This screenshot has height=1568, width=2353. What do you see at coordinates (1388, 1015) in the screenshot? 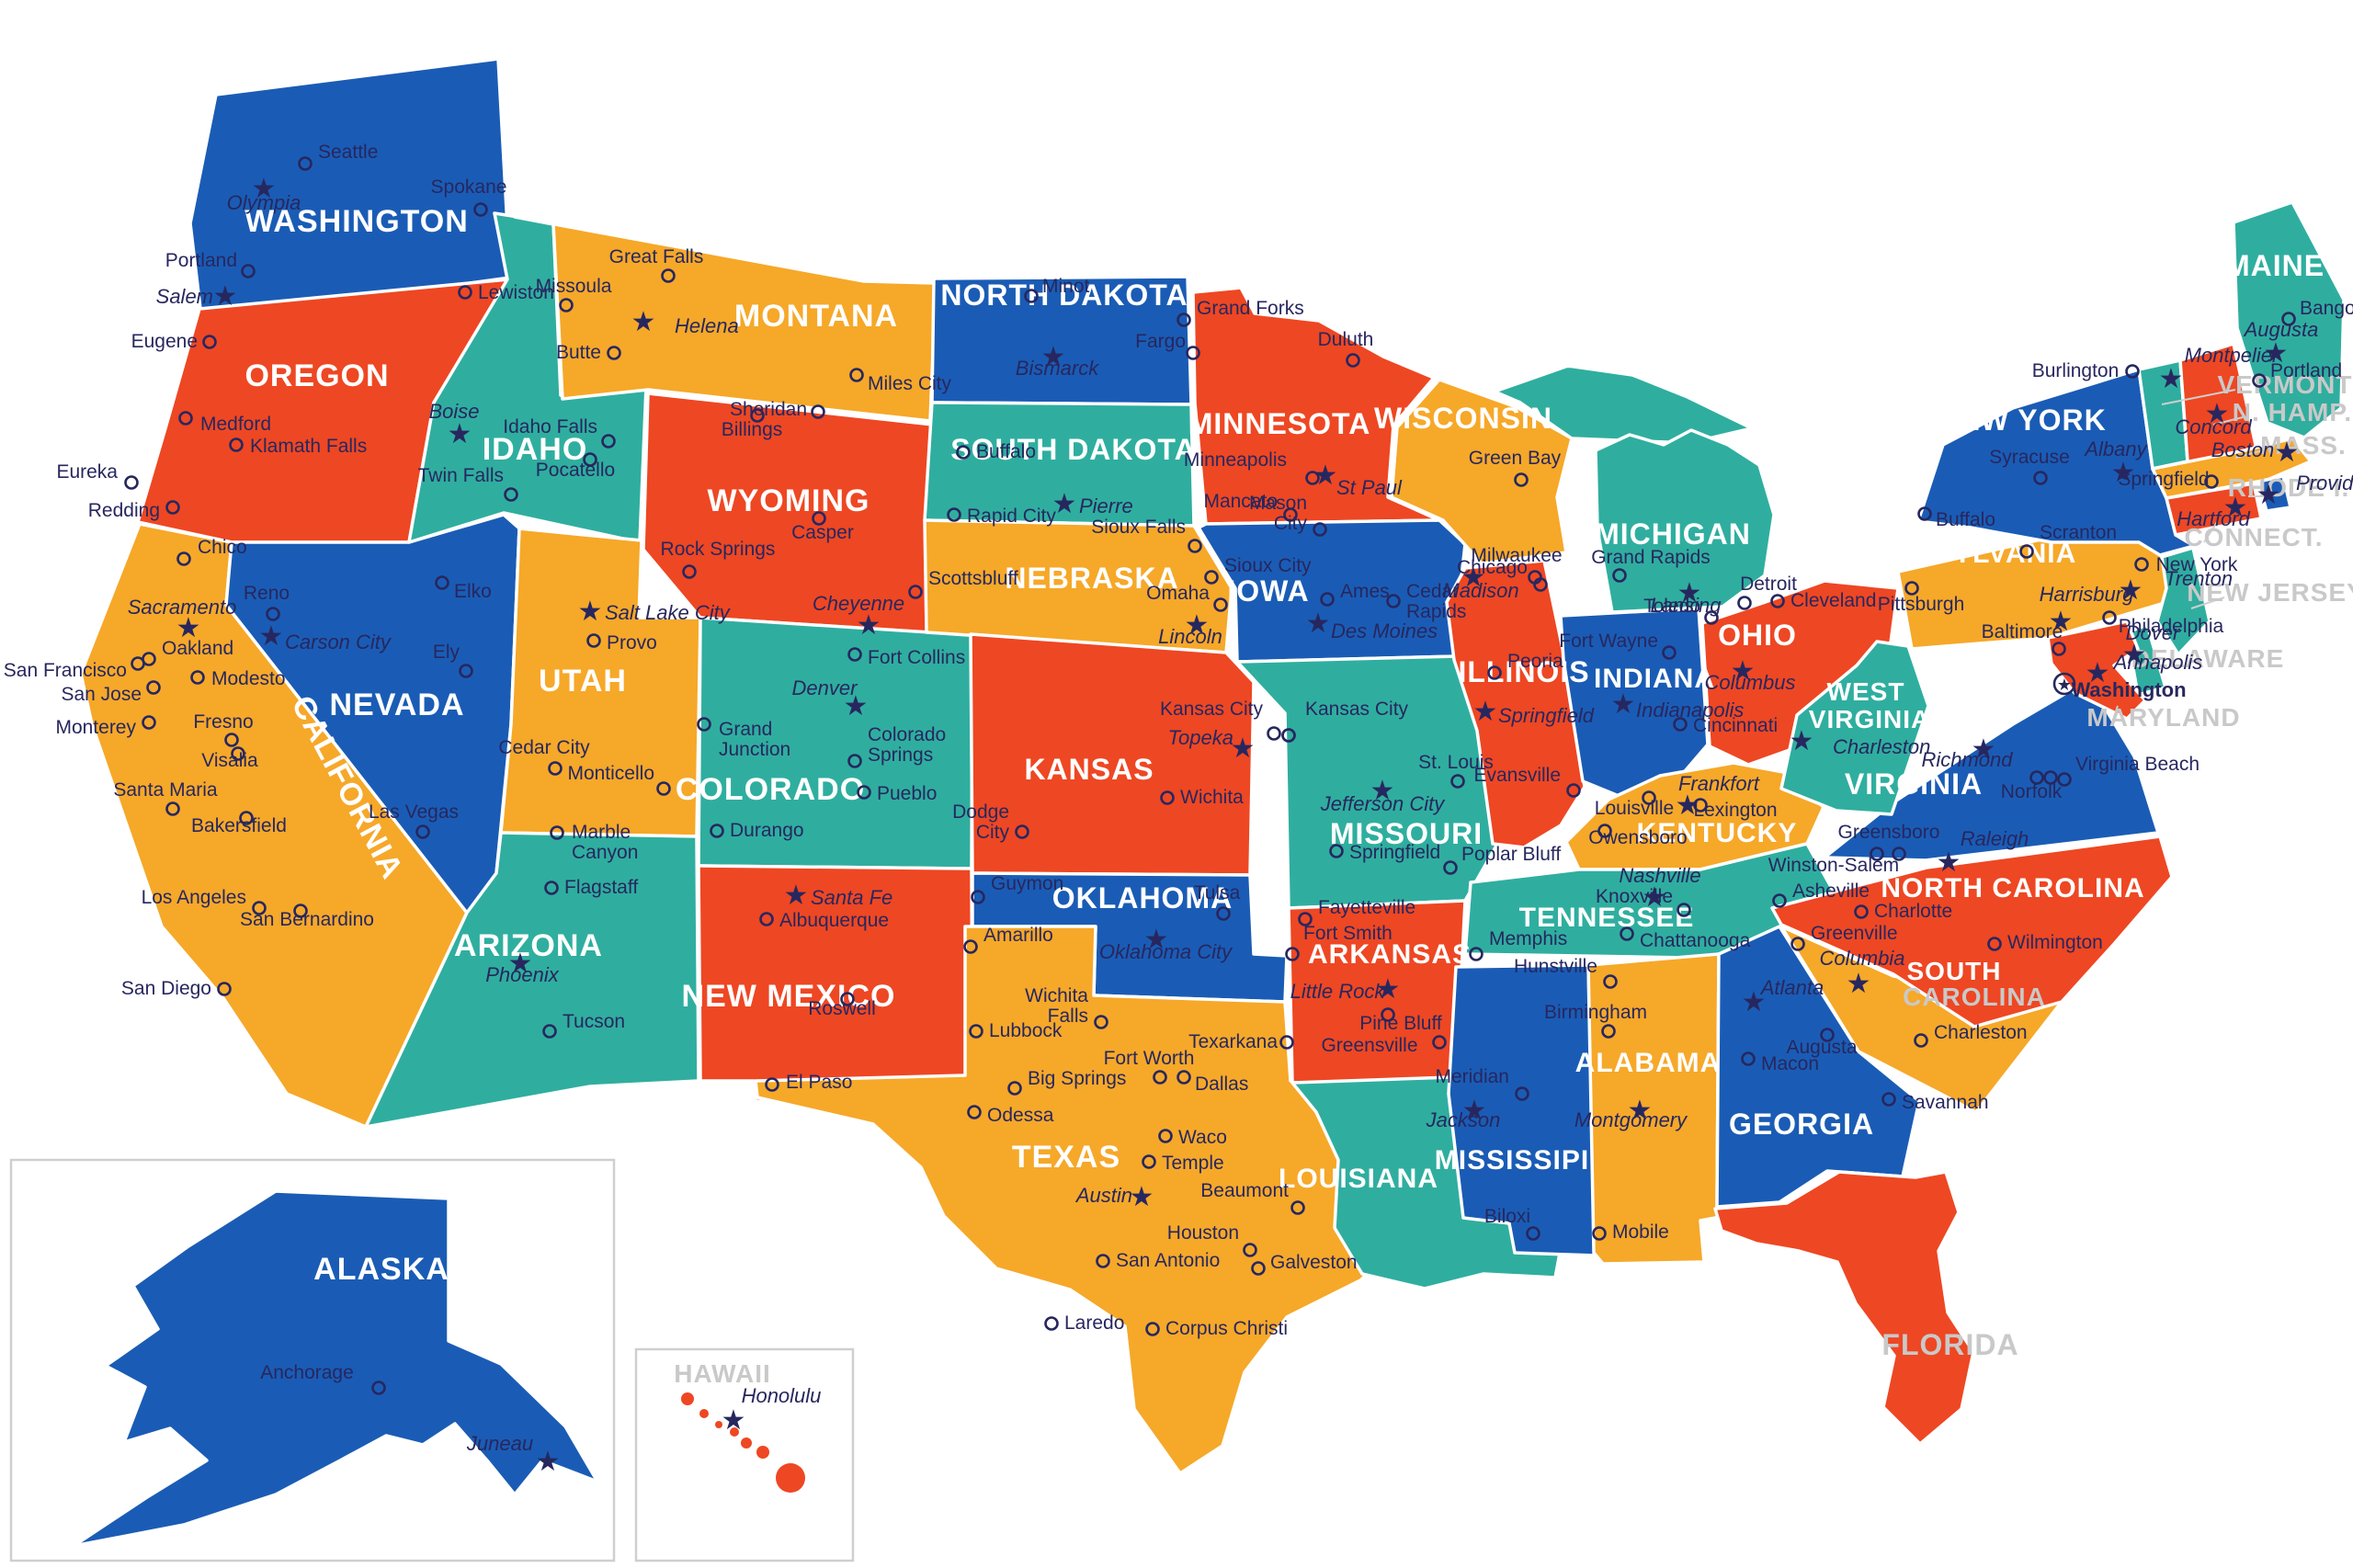
I see `city-dot-pine-bluff` at bounding box center [1388, 1015].